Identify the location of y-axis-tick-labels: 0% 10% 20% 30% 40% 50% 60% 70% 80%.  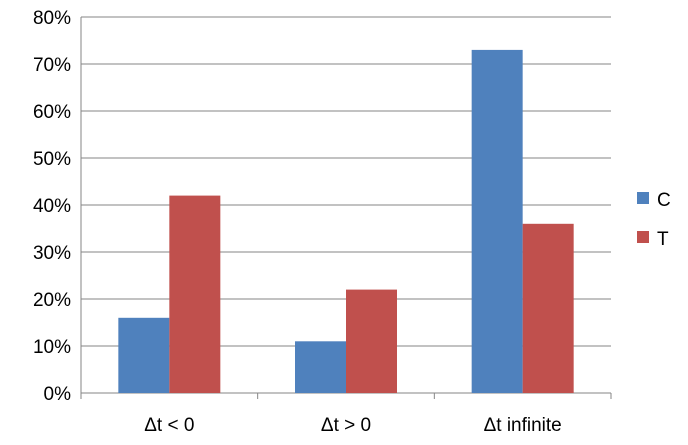
(52, 206).